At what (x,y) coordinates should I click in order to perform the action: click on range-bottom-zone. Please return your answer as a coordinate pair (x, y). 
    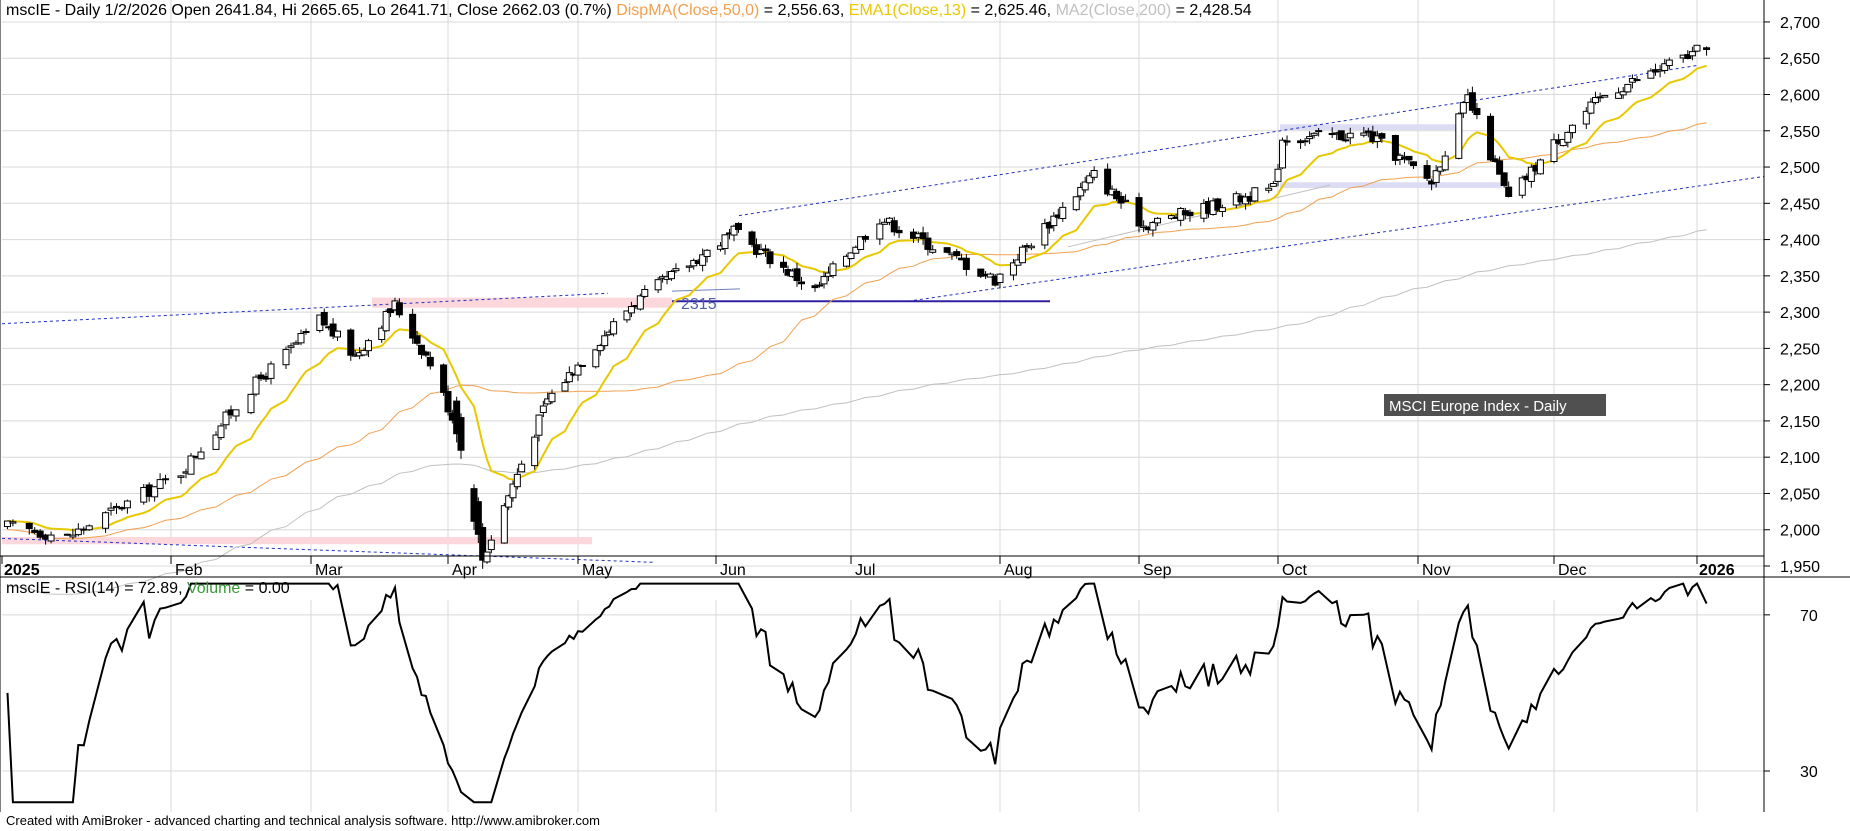
    Looking at the image, I should click on (1391, 185).